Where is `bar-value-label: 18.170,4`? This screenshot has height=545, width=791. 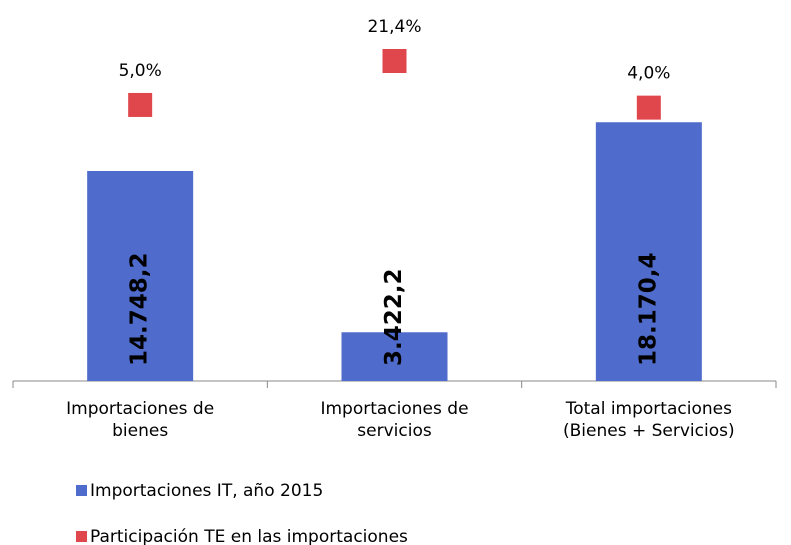
bar-value-label: 18.170,4 is located at coordinates (648, 310).